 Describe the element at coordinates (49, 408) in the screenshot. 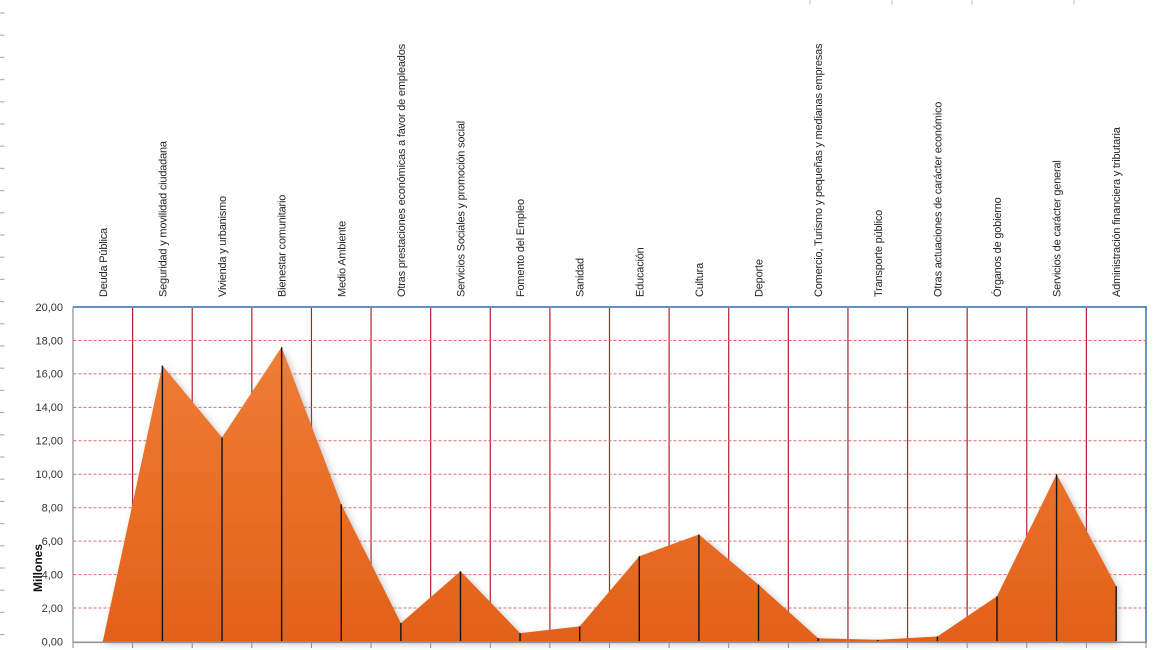

I see `y-tick-label: 14,00` at that location.